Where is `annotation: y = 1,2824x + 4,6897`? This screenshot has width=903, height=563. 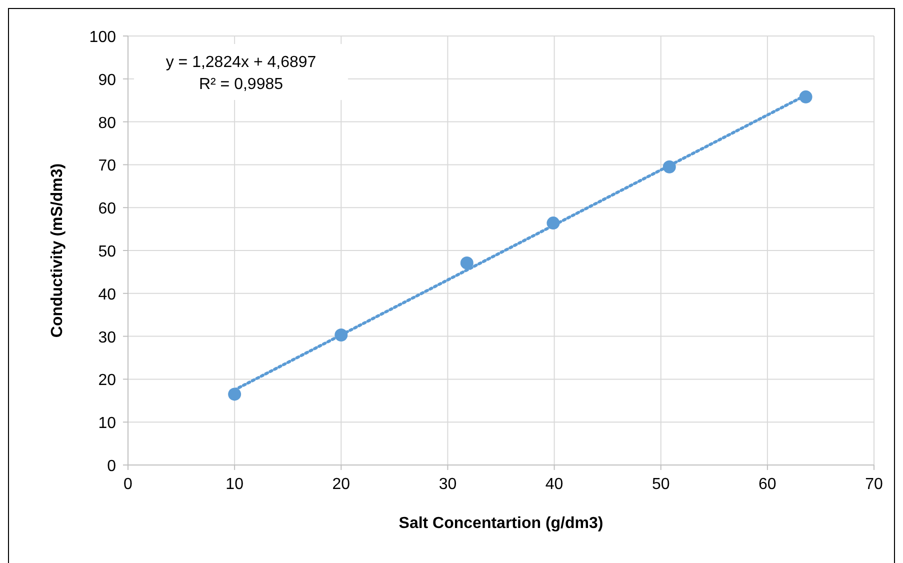 annotation: y = 1,2824x + 4,6897 is located at coordinates (241, 62).